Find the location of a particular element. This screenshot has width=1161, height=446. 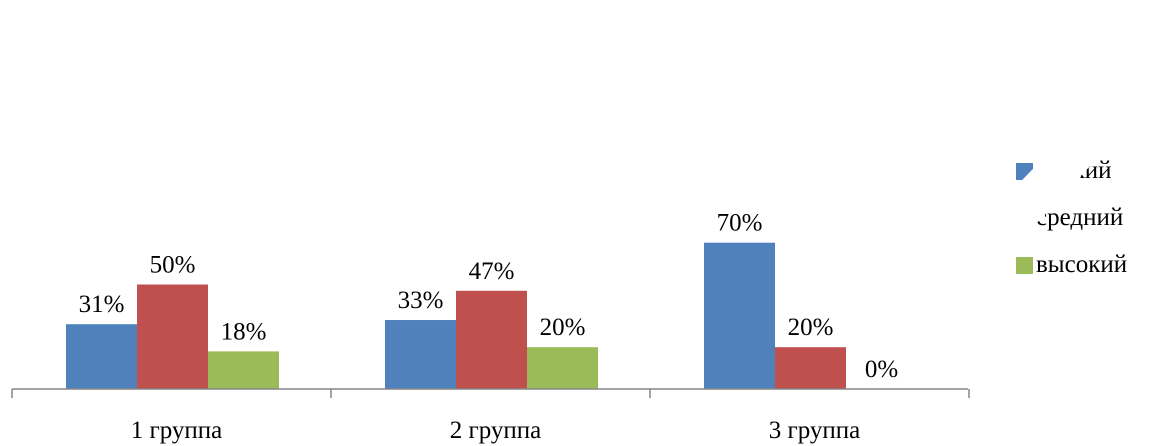

legend-label-high: высокий is located at coordinates (1082, 264).